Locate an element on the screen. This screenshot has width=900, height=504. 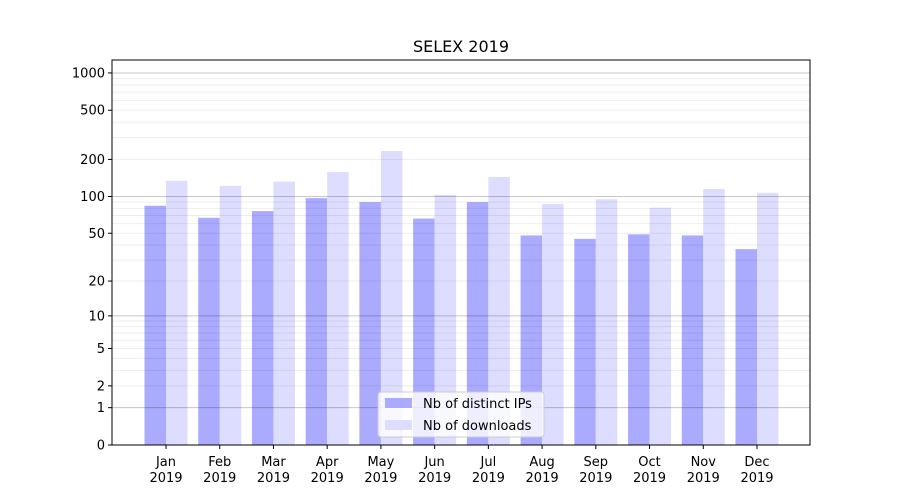
y-tick-label: 1 is located at coordinates (101, 408).